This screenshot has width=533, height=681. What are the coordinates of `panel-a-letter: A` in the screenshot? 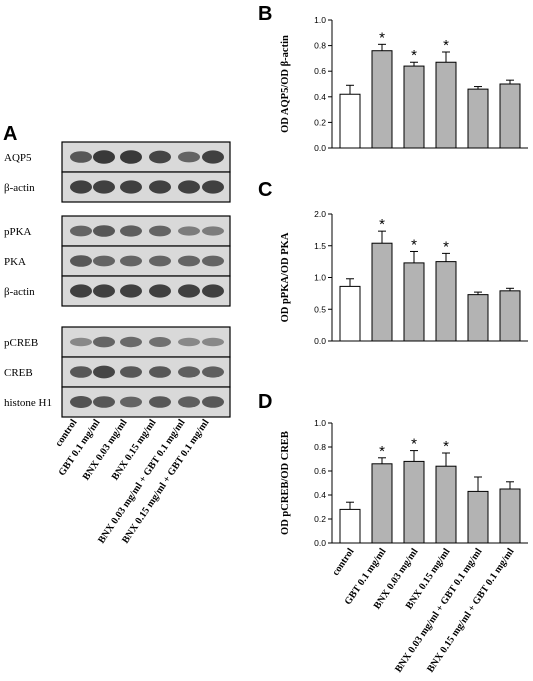 It's located at (10, 134).